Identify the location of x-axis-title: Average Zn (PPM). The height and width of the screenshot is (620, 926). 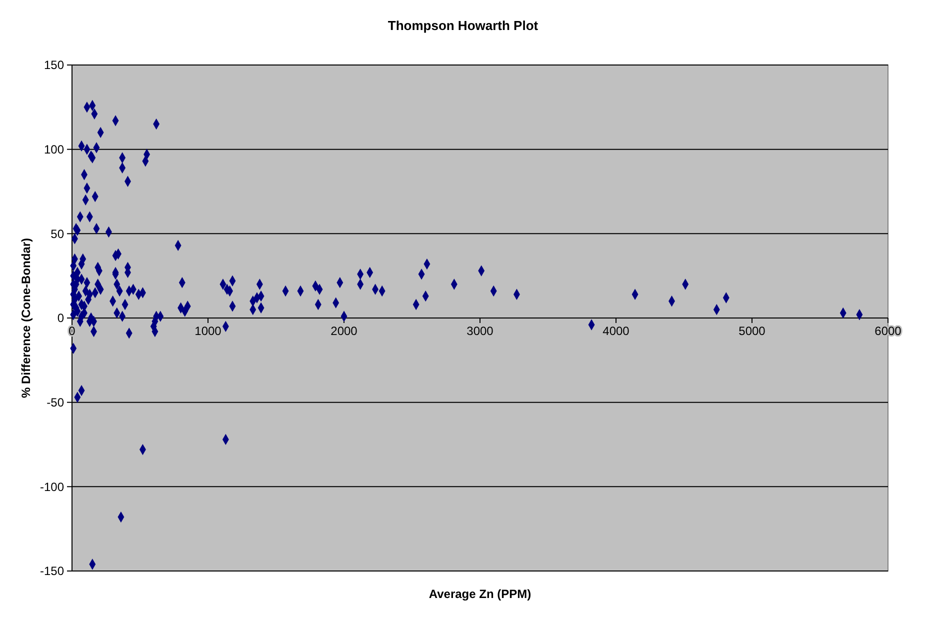
(480, 594).